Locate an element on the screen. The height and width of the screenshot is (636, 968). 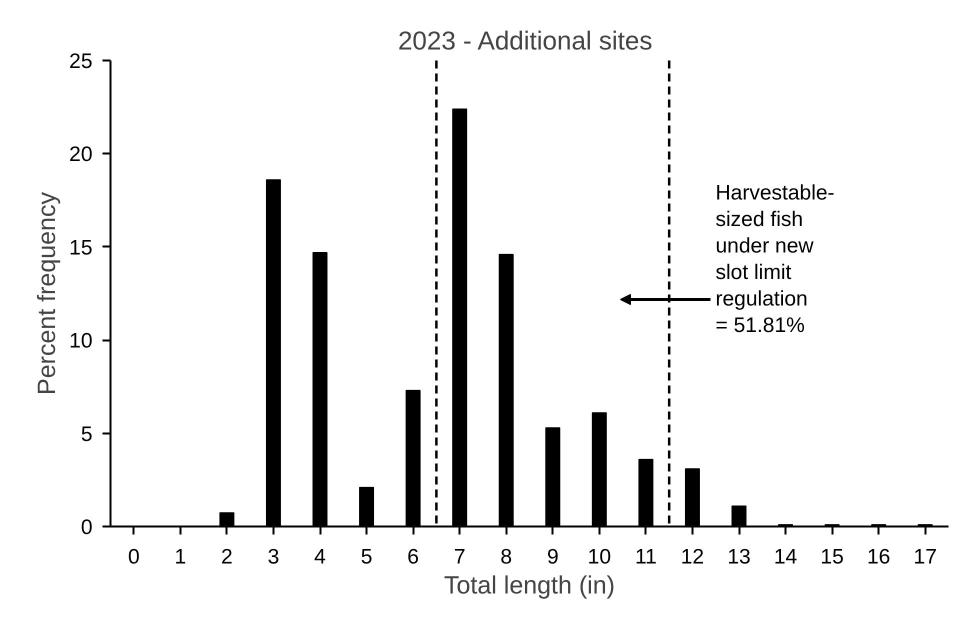
chart-title: 2023 - Additional sites is located at coordinates (525, 41).